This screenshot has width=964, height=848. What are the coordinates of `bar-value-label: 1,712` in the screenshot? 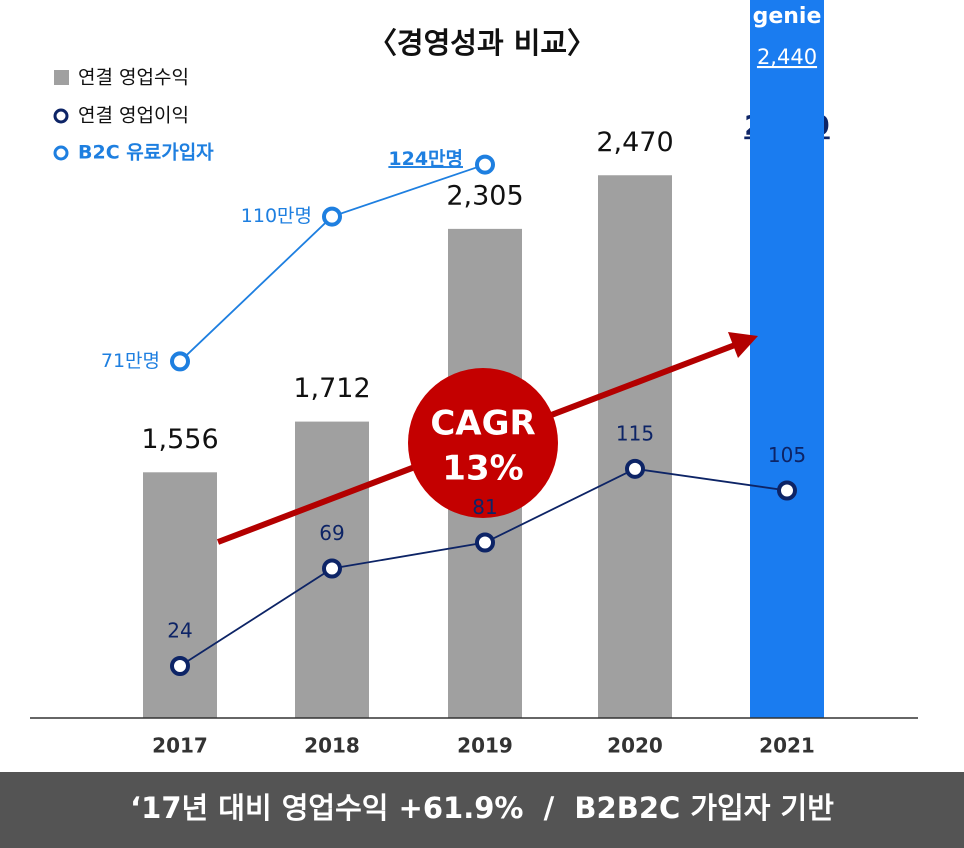 It's located at (331, 388).